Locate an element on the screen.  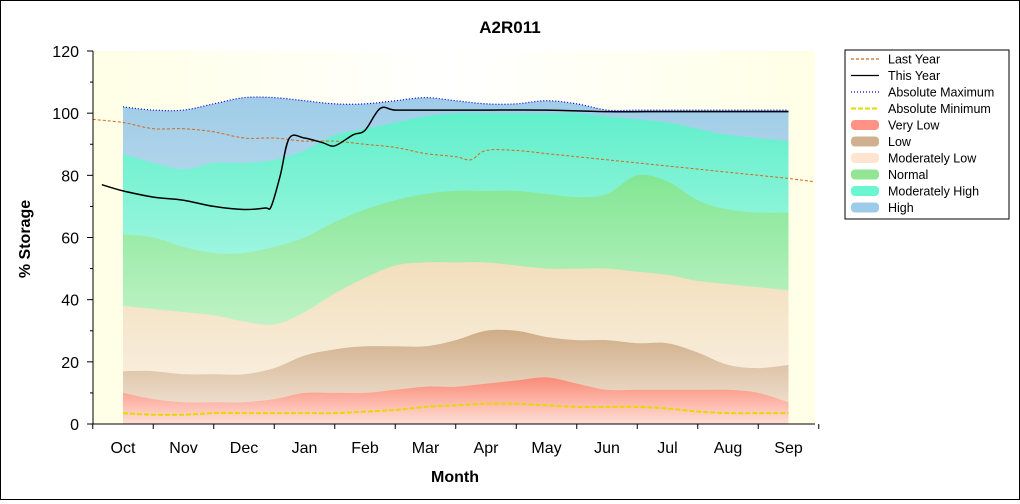
x-tick-label: Nov is located at coordinates (183, 448).